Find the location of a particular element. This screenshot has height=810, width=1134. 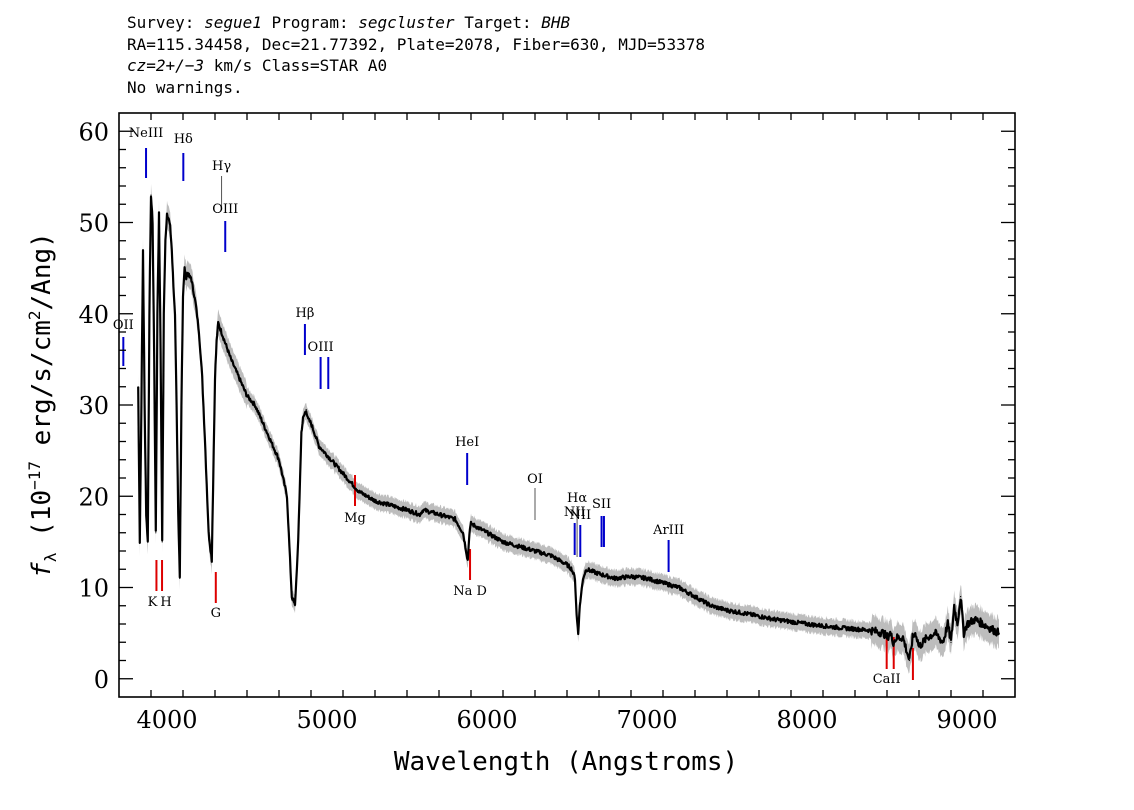

line-label-mg: Mg is located at coordinates (355, 518).